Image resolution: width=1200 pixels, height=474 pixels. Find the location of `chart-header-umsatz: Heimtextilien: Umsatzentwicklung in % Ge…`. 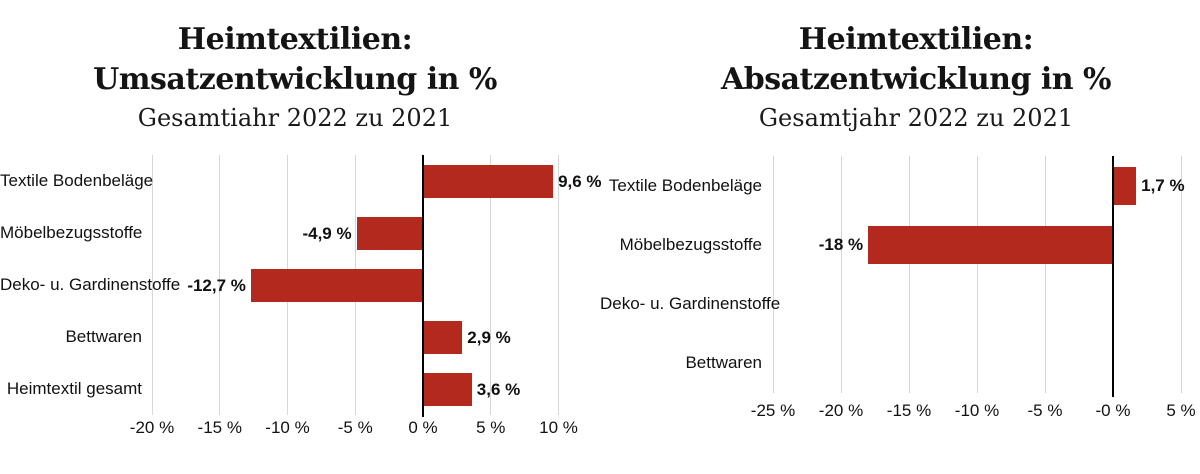

chart-header-umsatz: Heimtextilien: Umsatzentwicklung in % Ge… is located at coordinates (297, 76).